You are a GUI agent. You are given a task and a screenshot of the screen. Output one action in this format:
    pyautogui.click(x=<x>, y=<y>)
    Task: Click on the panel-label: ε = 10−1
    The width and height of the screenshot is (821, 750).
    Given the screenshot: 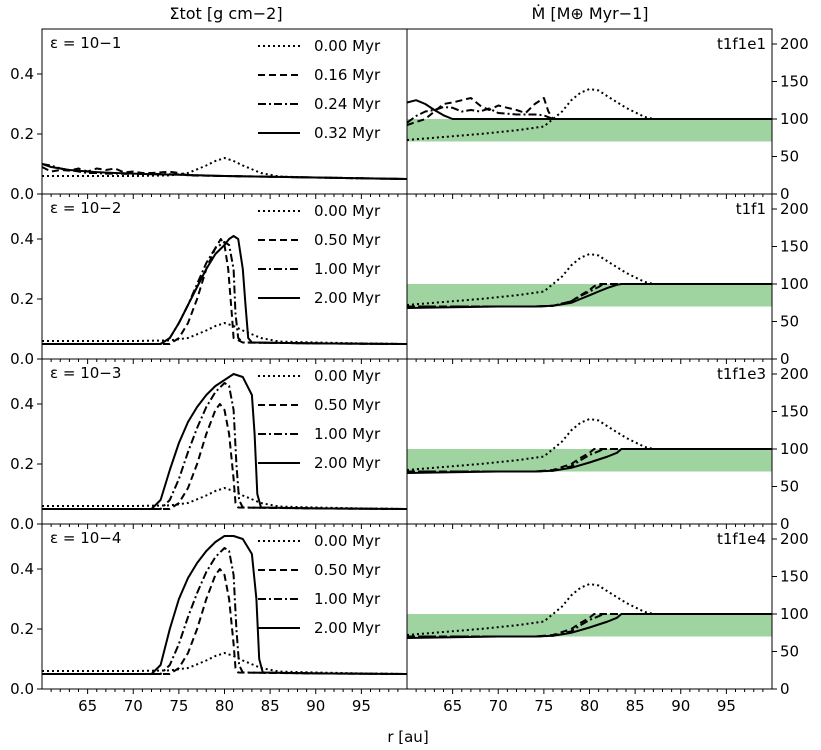 What is the action you would take?
    pyautogui.click(x=85, y=43)
    